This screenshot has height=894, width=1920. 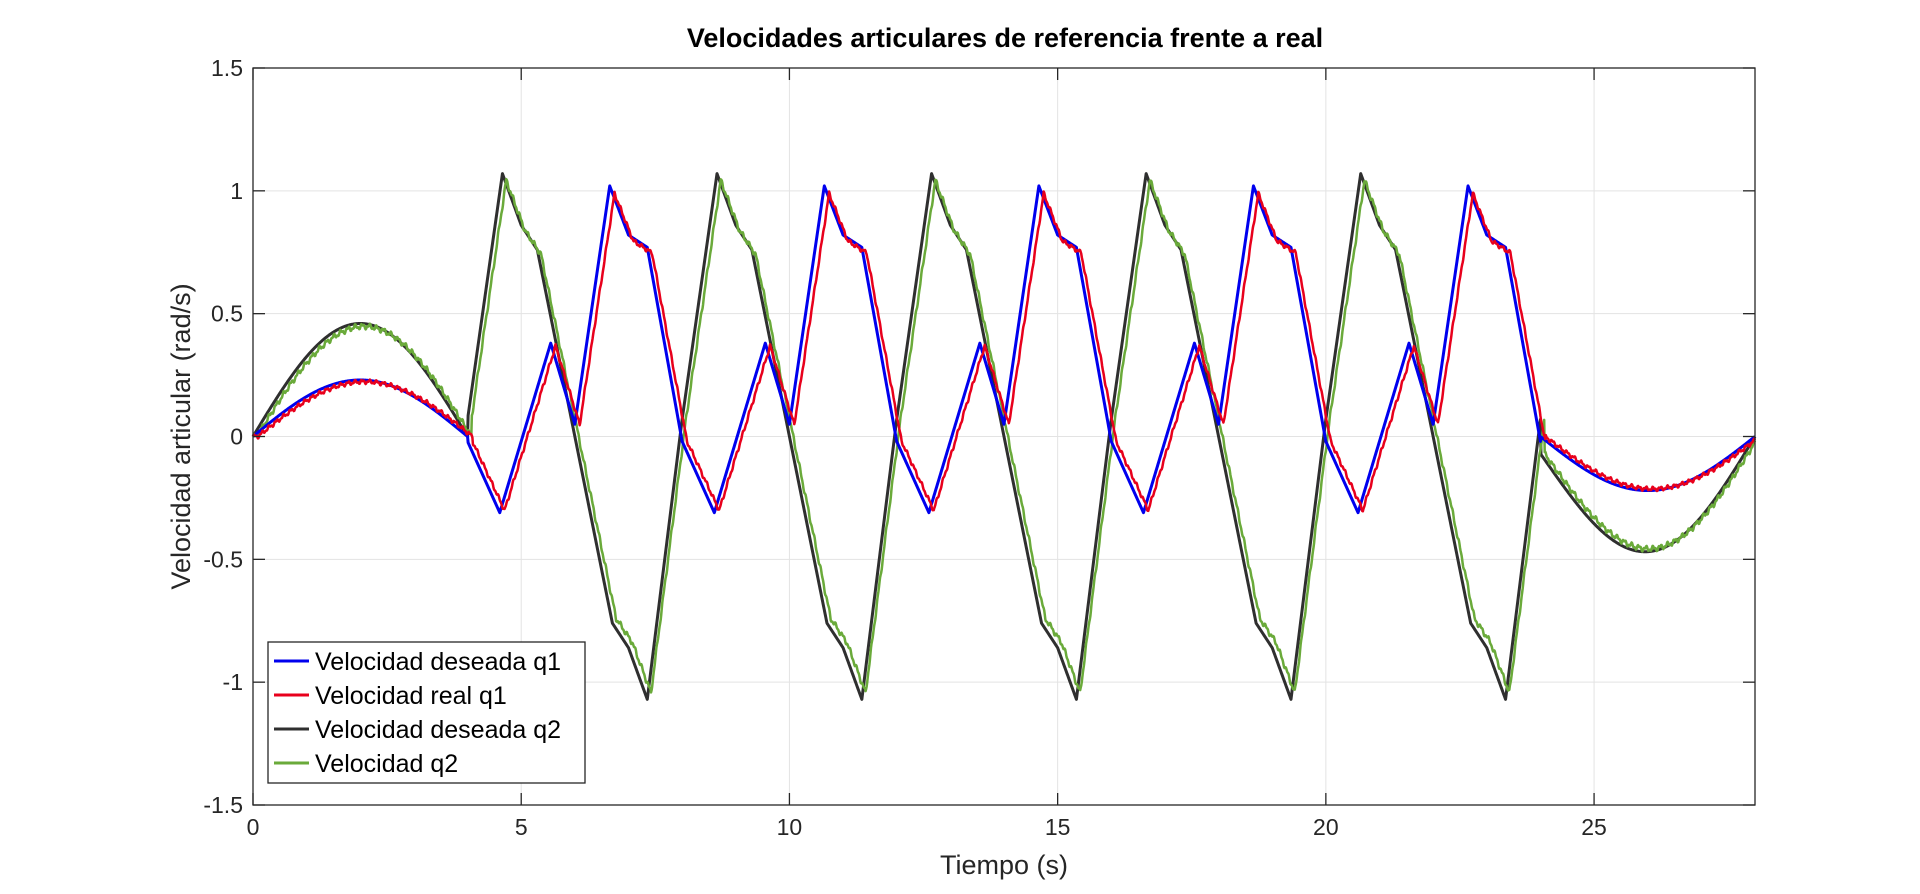 What do you see at coordinates (411, 696) in the screenshot?
I see `legend-label-real-q1: Velocidad real q1` at bounding box center [411, 696].